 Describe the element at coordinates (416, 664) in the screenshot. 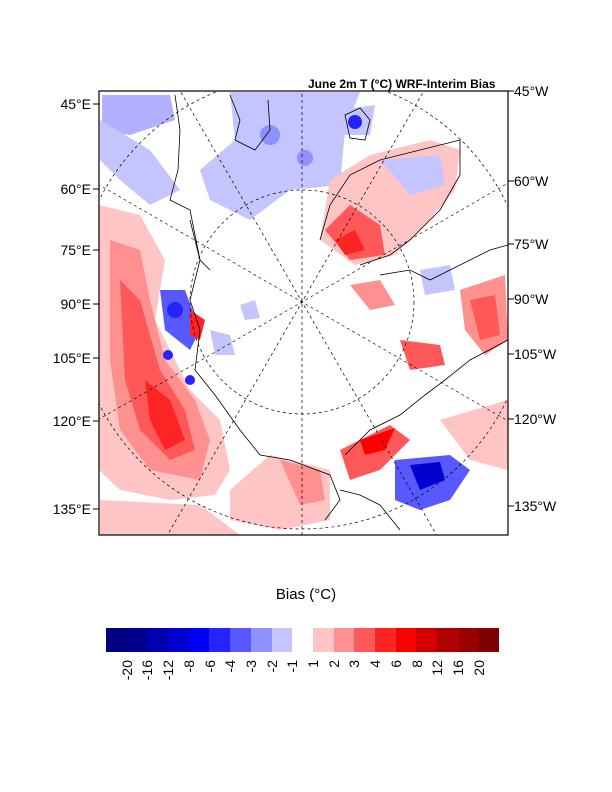

I see `colorbar-tick-label: 8` at that location.